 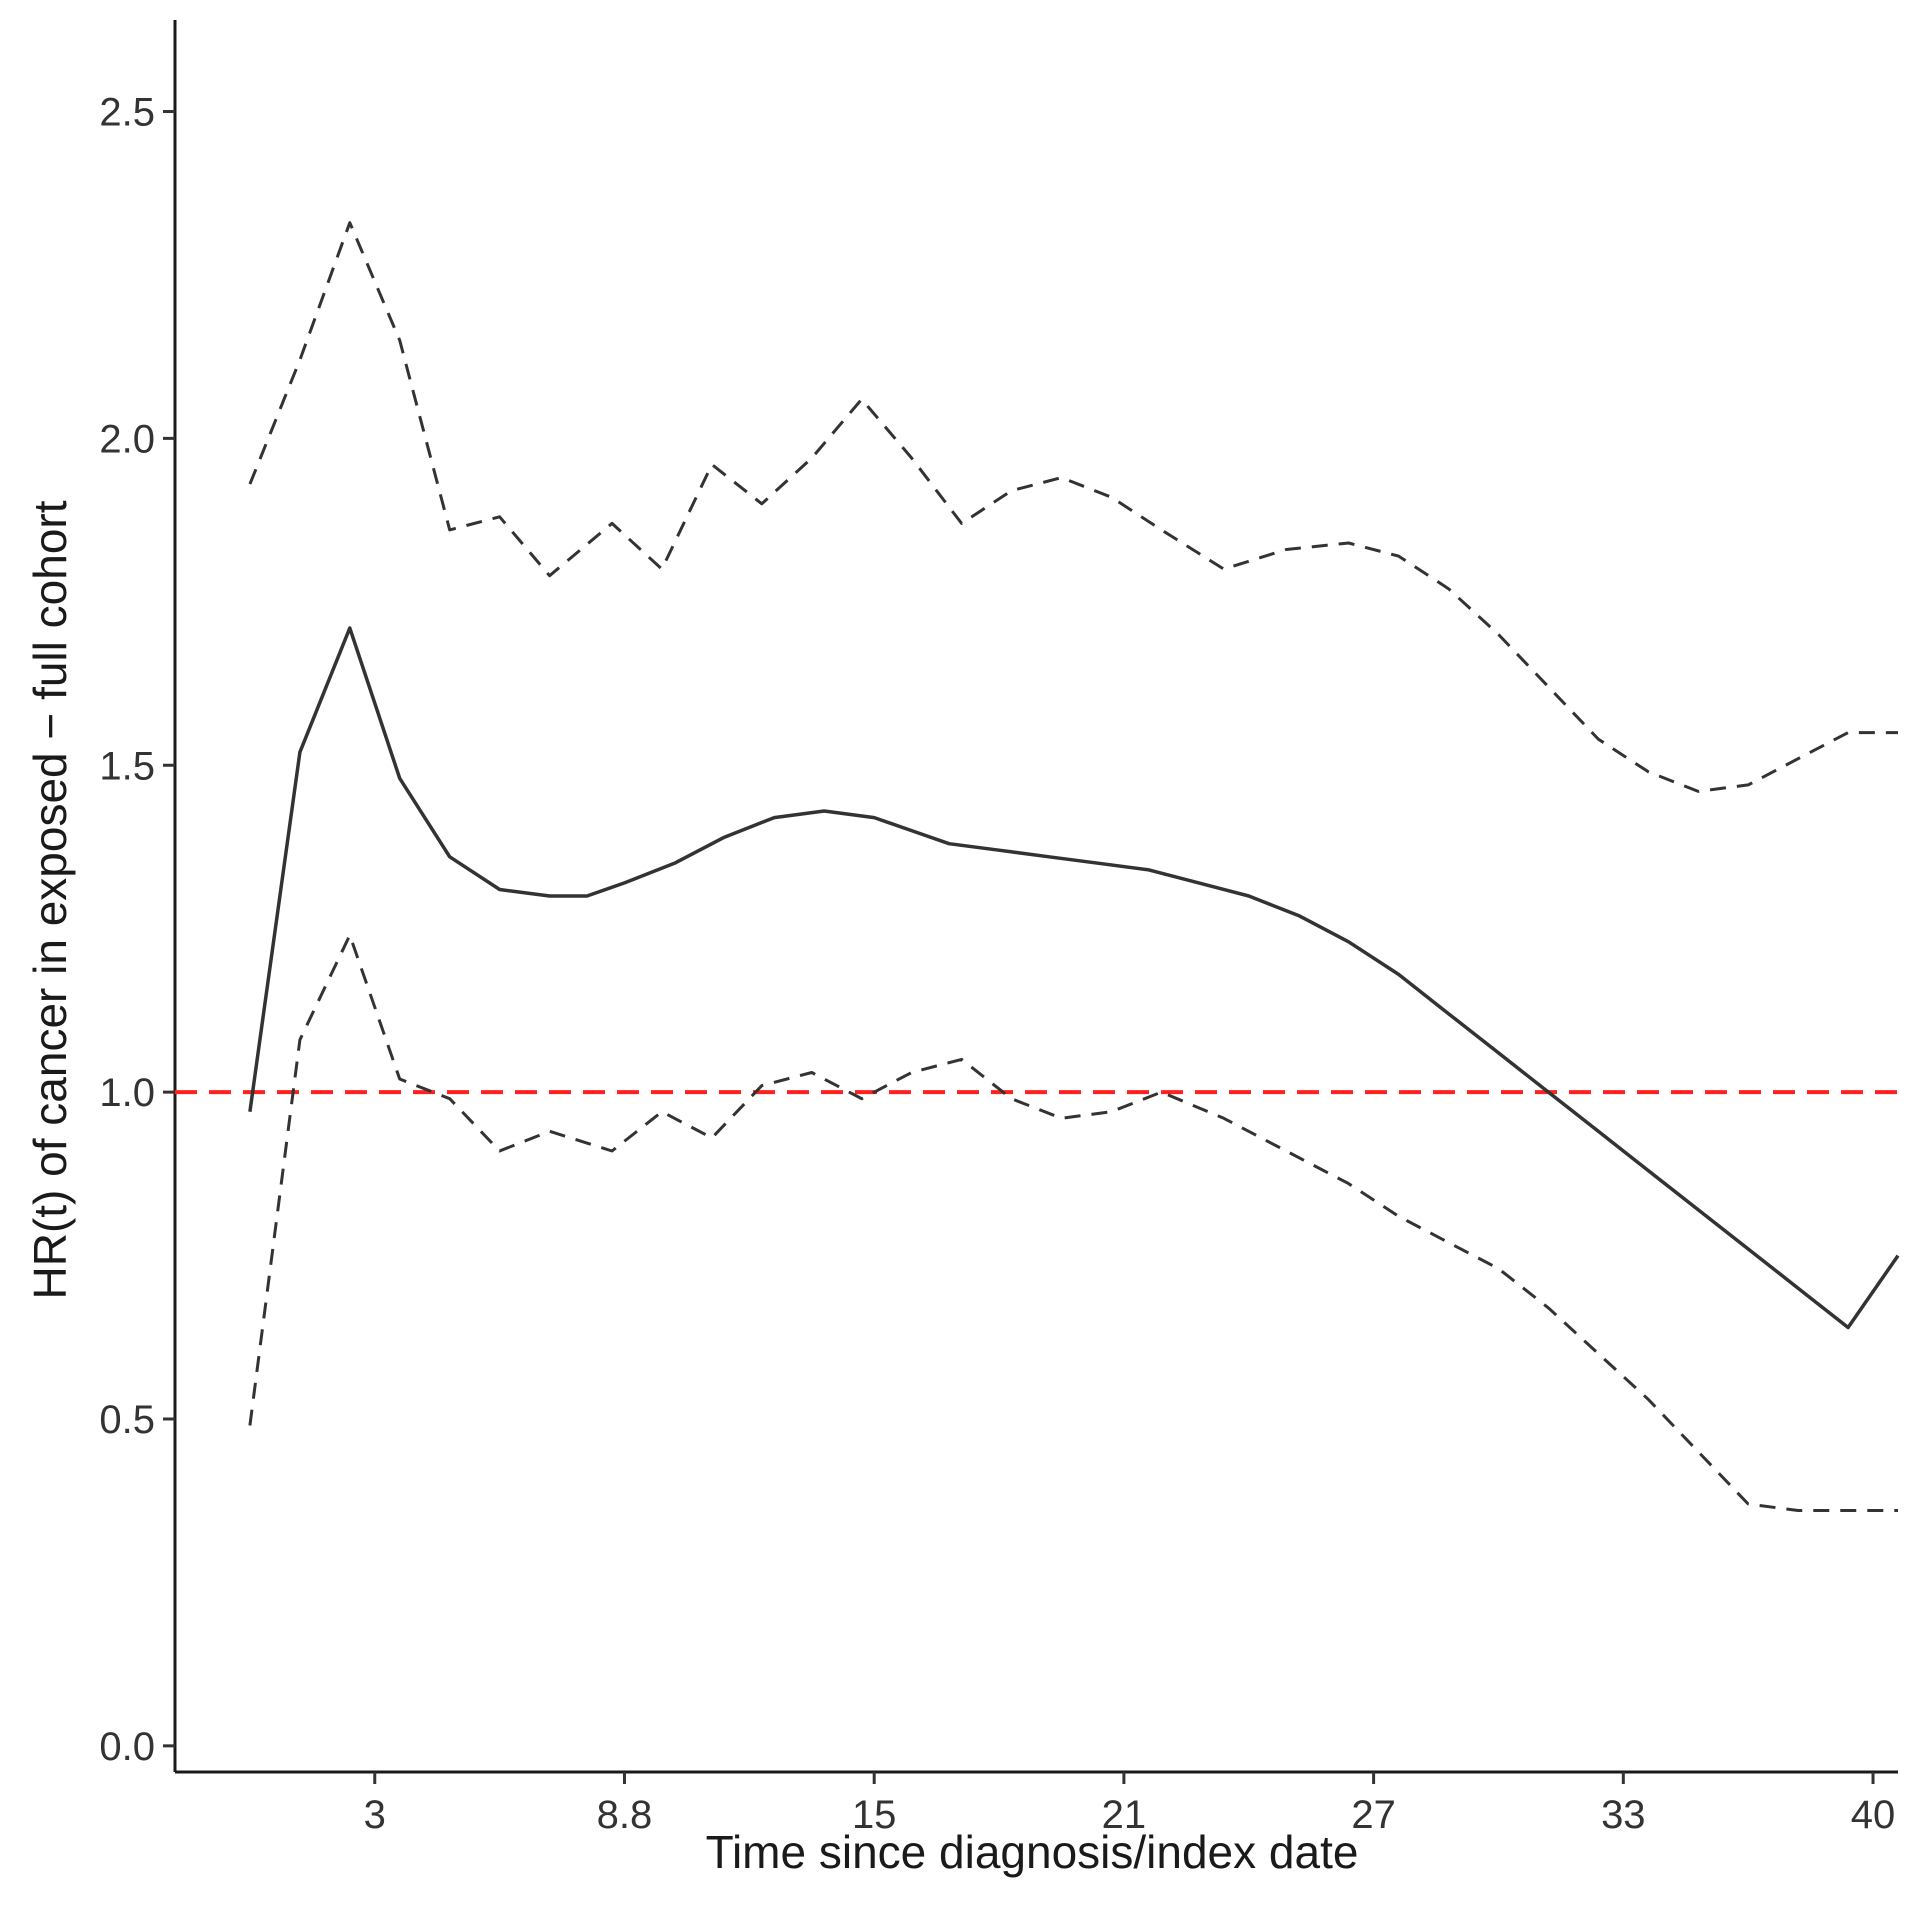 What do you see at coordinates (127, 1420) in the screenshot?
I see `y-tick-label: 0.5` at bounding box center [127, 1420].